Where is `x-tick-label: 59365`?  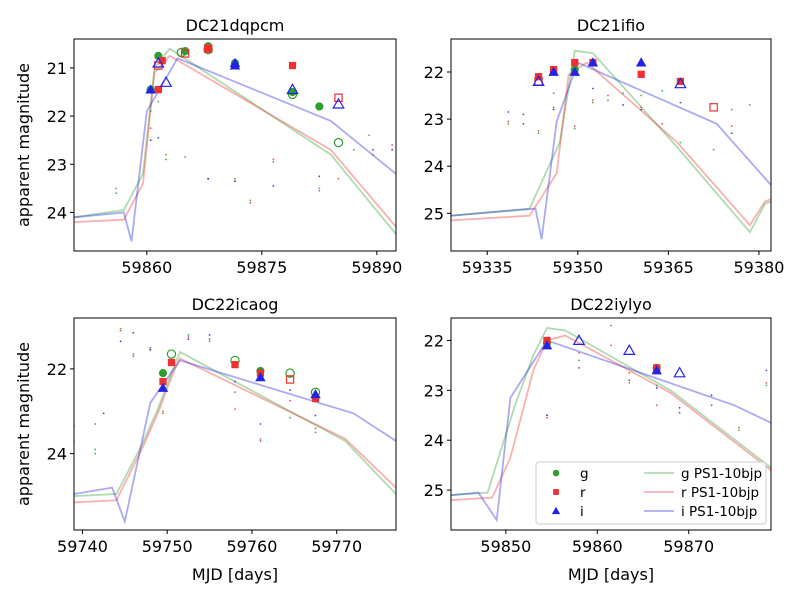
x-tick-label: 59365 is located at coordinates (668, 267).